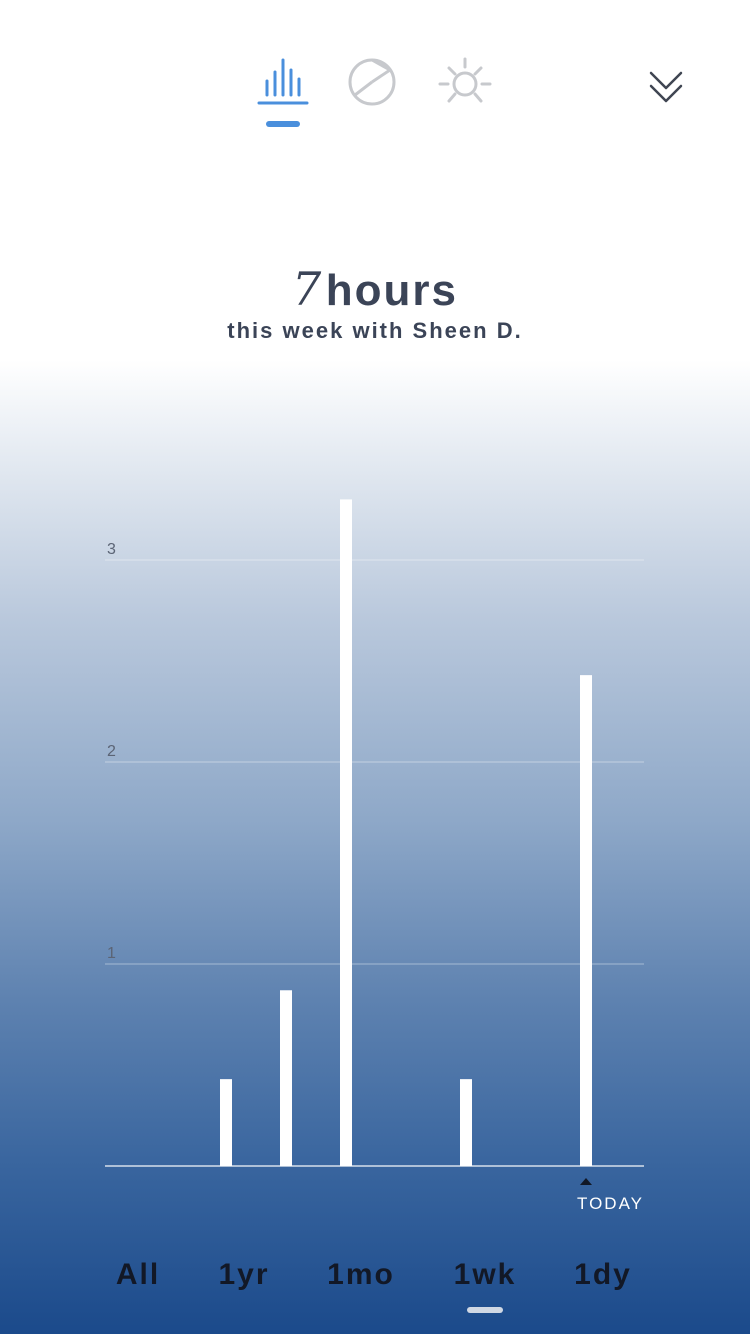 The height and width of the screenshot is (1334, 750). I want to click on today-marker-icon, so click(586, 1181).